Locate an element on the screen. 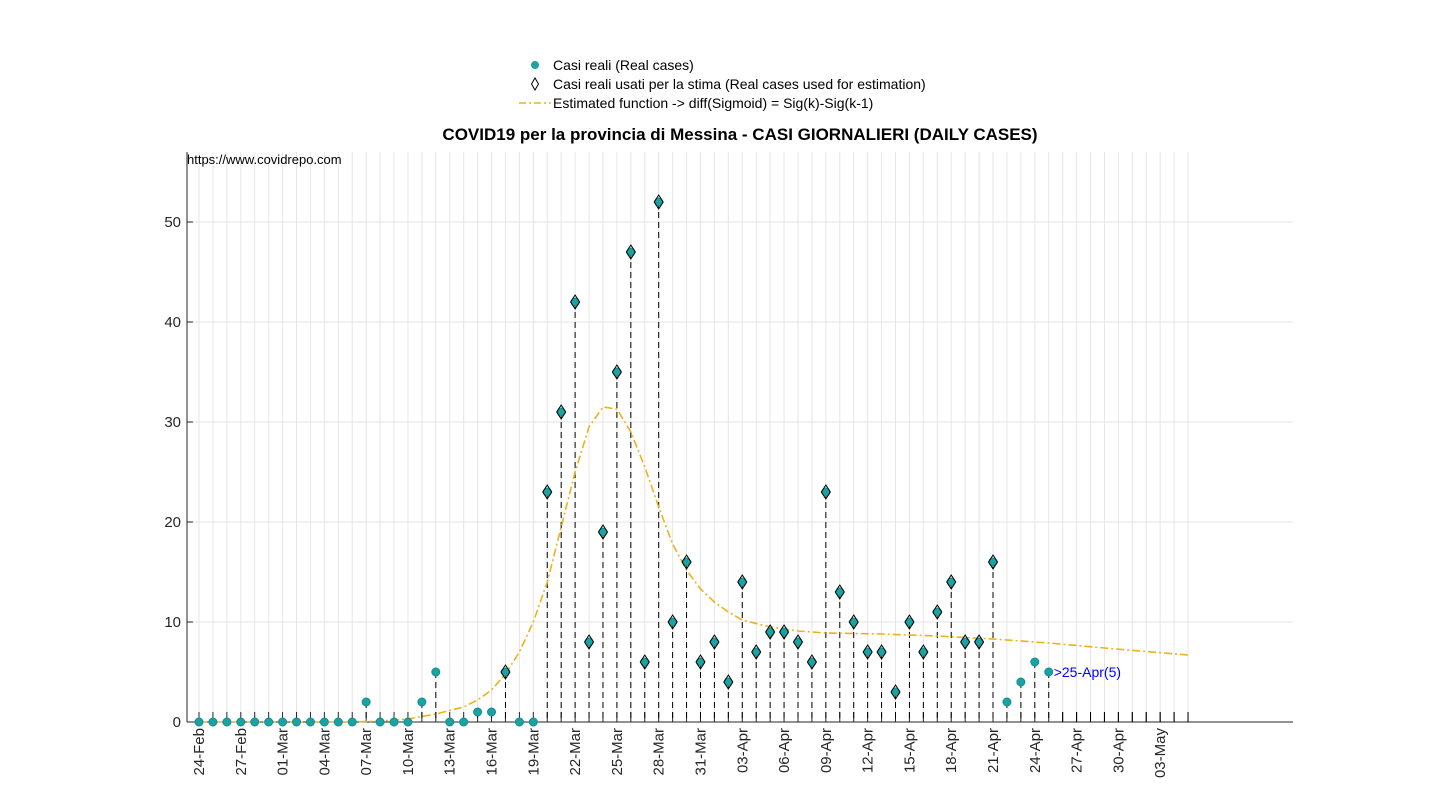 The width and height of the screenshot is (1430, 800). source-url: https://www.covidrepo.com is located at coordinates (264, 159).